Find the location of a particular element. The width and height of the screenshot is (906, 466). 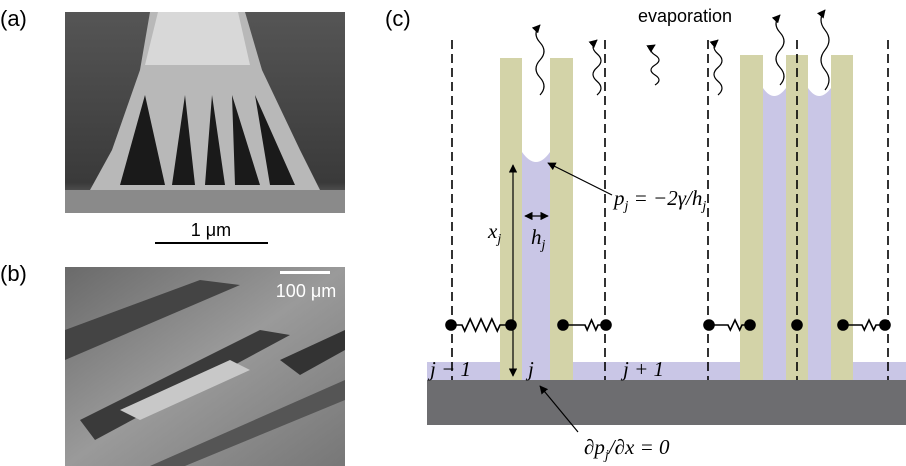

text: /∂x = 0 is located at coordinates (639, 447).